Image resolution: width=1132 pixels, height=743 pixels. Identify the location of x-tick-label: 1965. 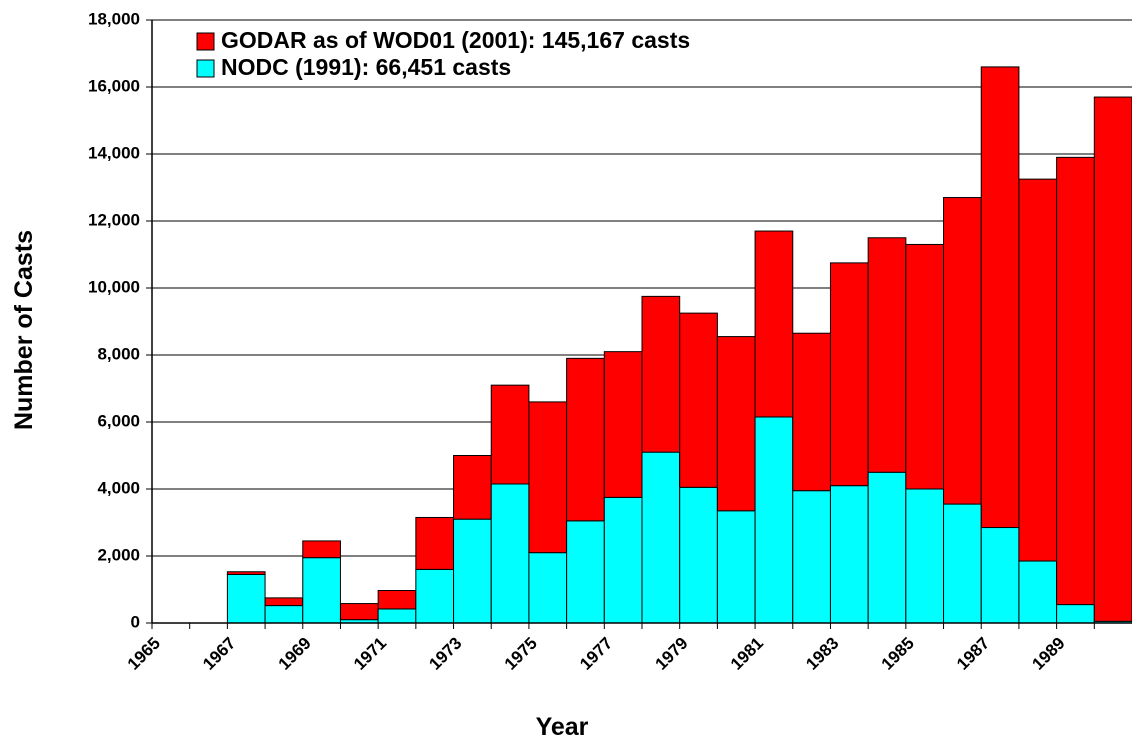
(144, 654).